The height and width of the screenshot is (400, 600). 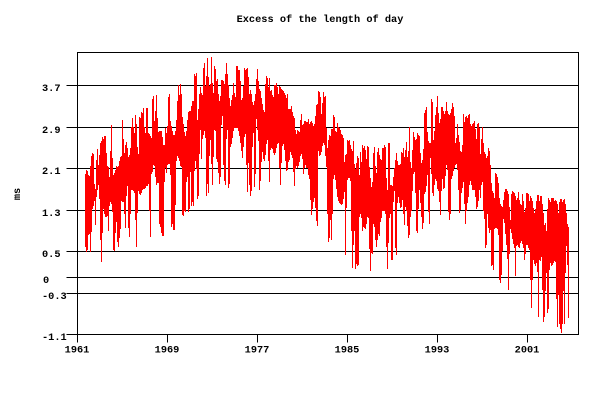 I want to click on svg-text: 2001, so click(x=527, y=350).